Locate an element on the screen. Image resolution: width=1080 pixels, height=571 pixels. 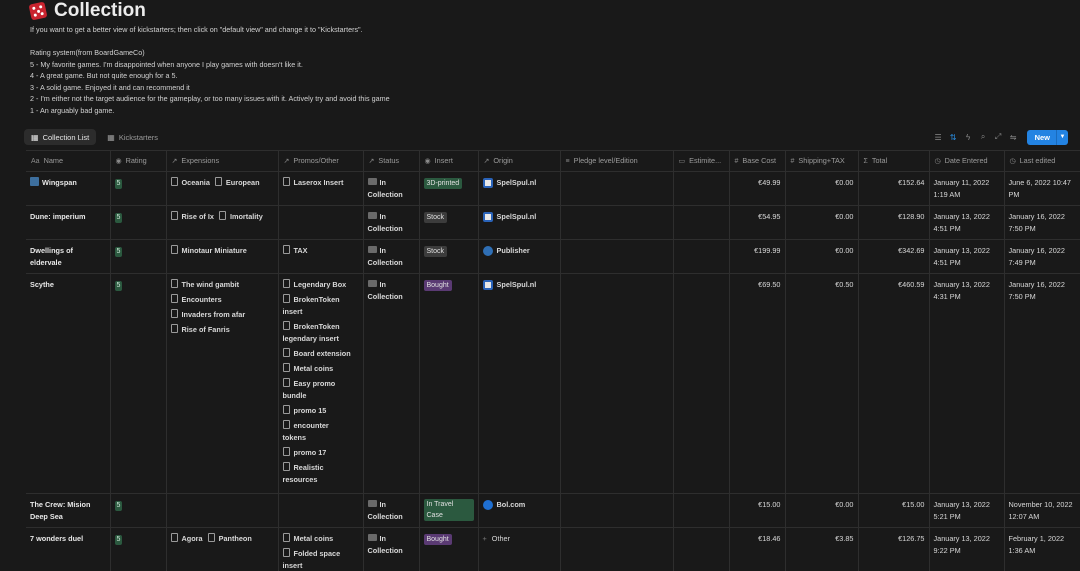
expansions-cell: Agora Pantheon is located at coordinates (222, 549).